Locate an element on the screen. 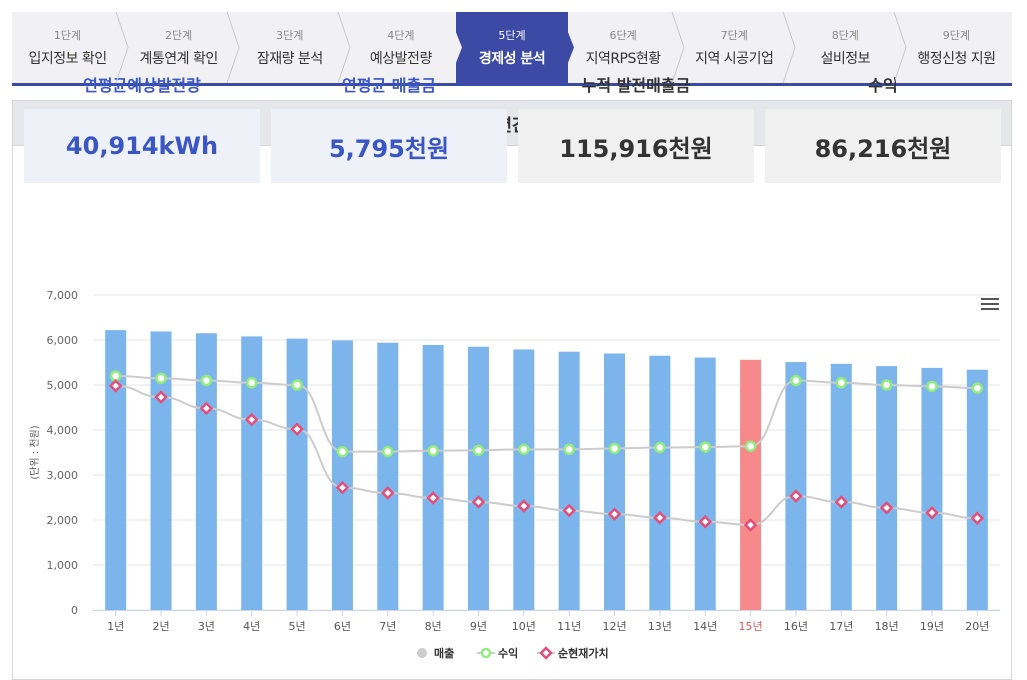  step-label: 입지정보 확인 is located at coordinates (67, 59).